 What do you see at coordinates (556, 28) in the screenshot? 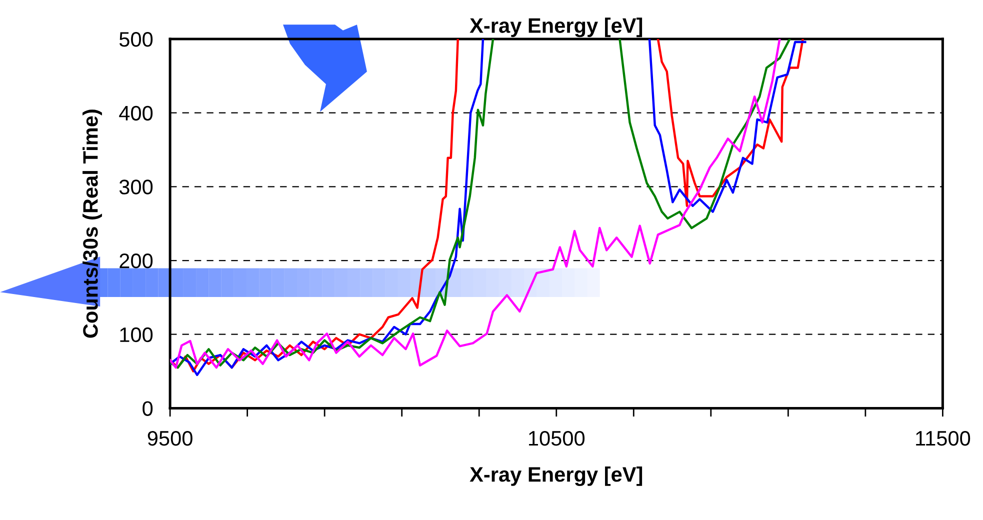
I see `text: X-ray Energy [eV]` at bounding box center [556, 28].